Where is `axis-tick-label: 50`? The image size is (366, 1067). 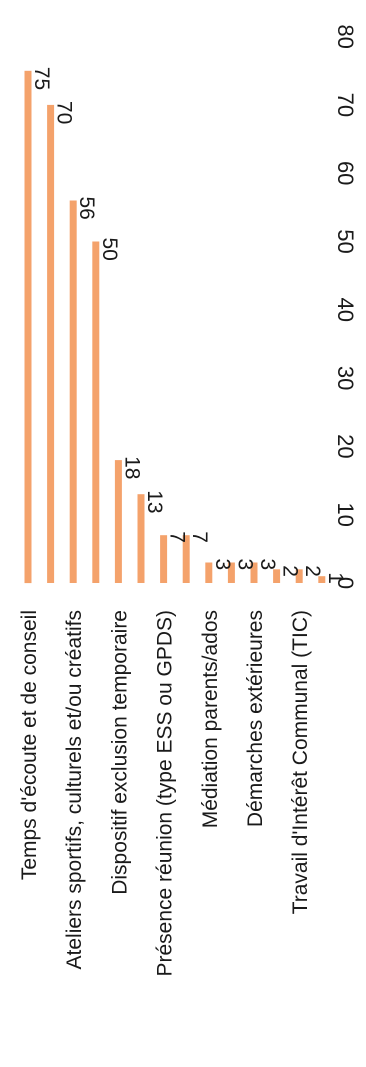
axis-tick-label: 50 is located at coordinates (345, 241).